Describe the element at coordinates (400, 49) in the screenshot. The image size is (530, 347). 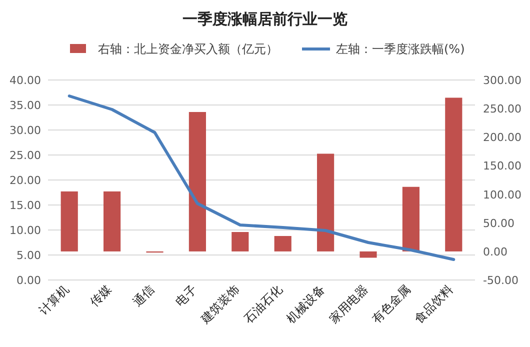
I see `legend-label: 左轴：一季度涨跌幅(%)` at that location.